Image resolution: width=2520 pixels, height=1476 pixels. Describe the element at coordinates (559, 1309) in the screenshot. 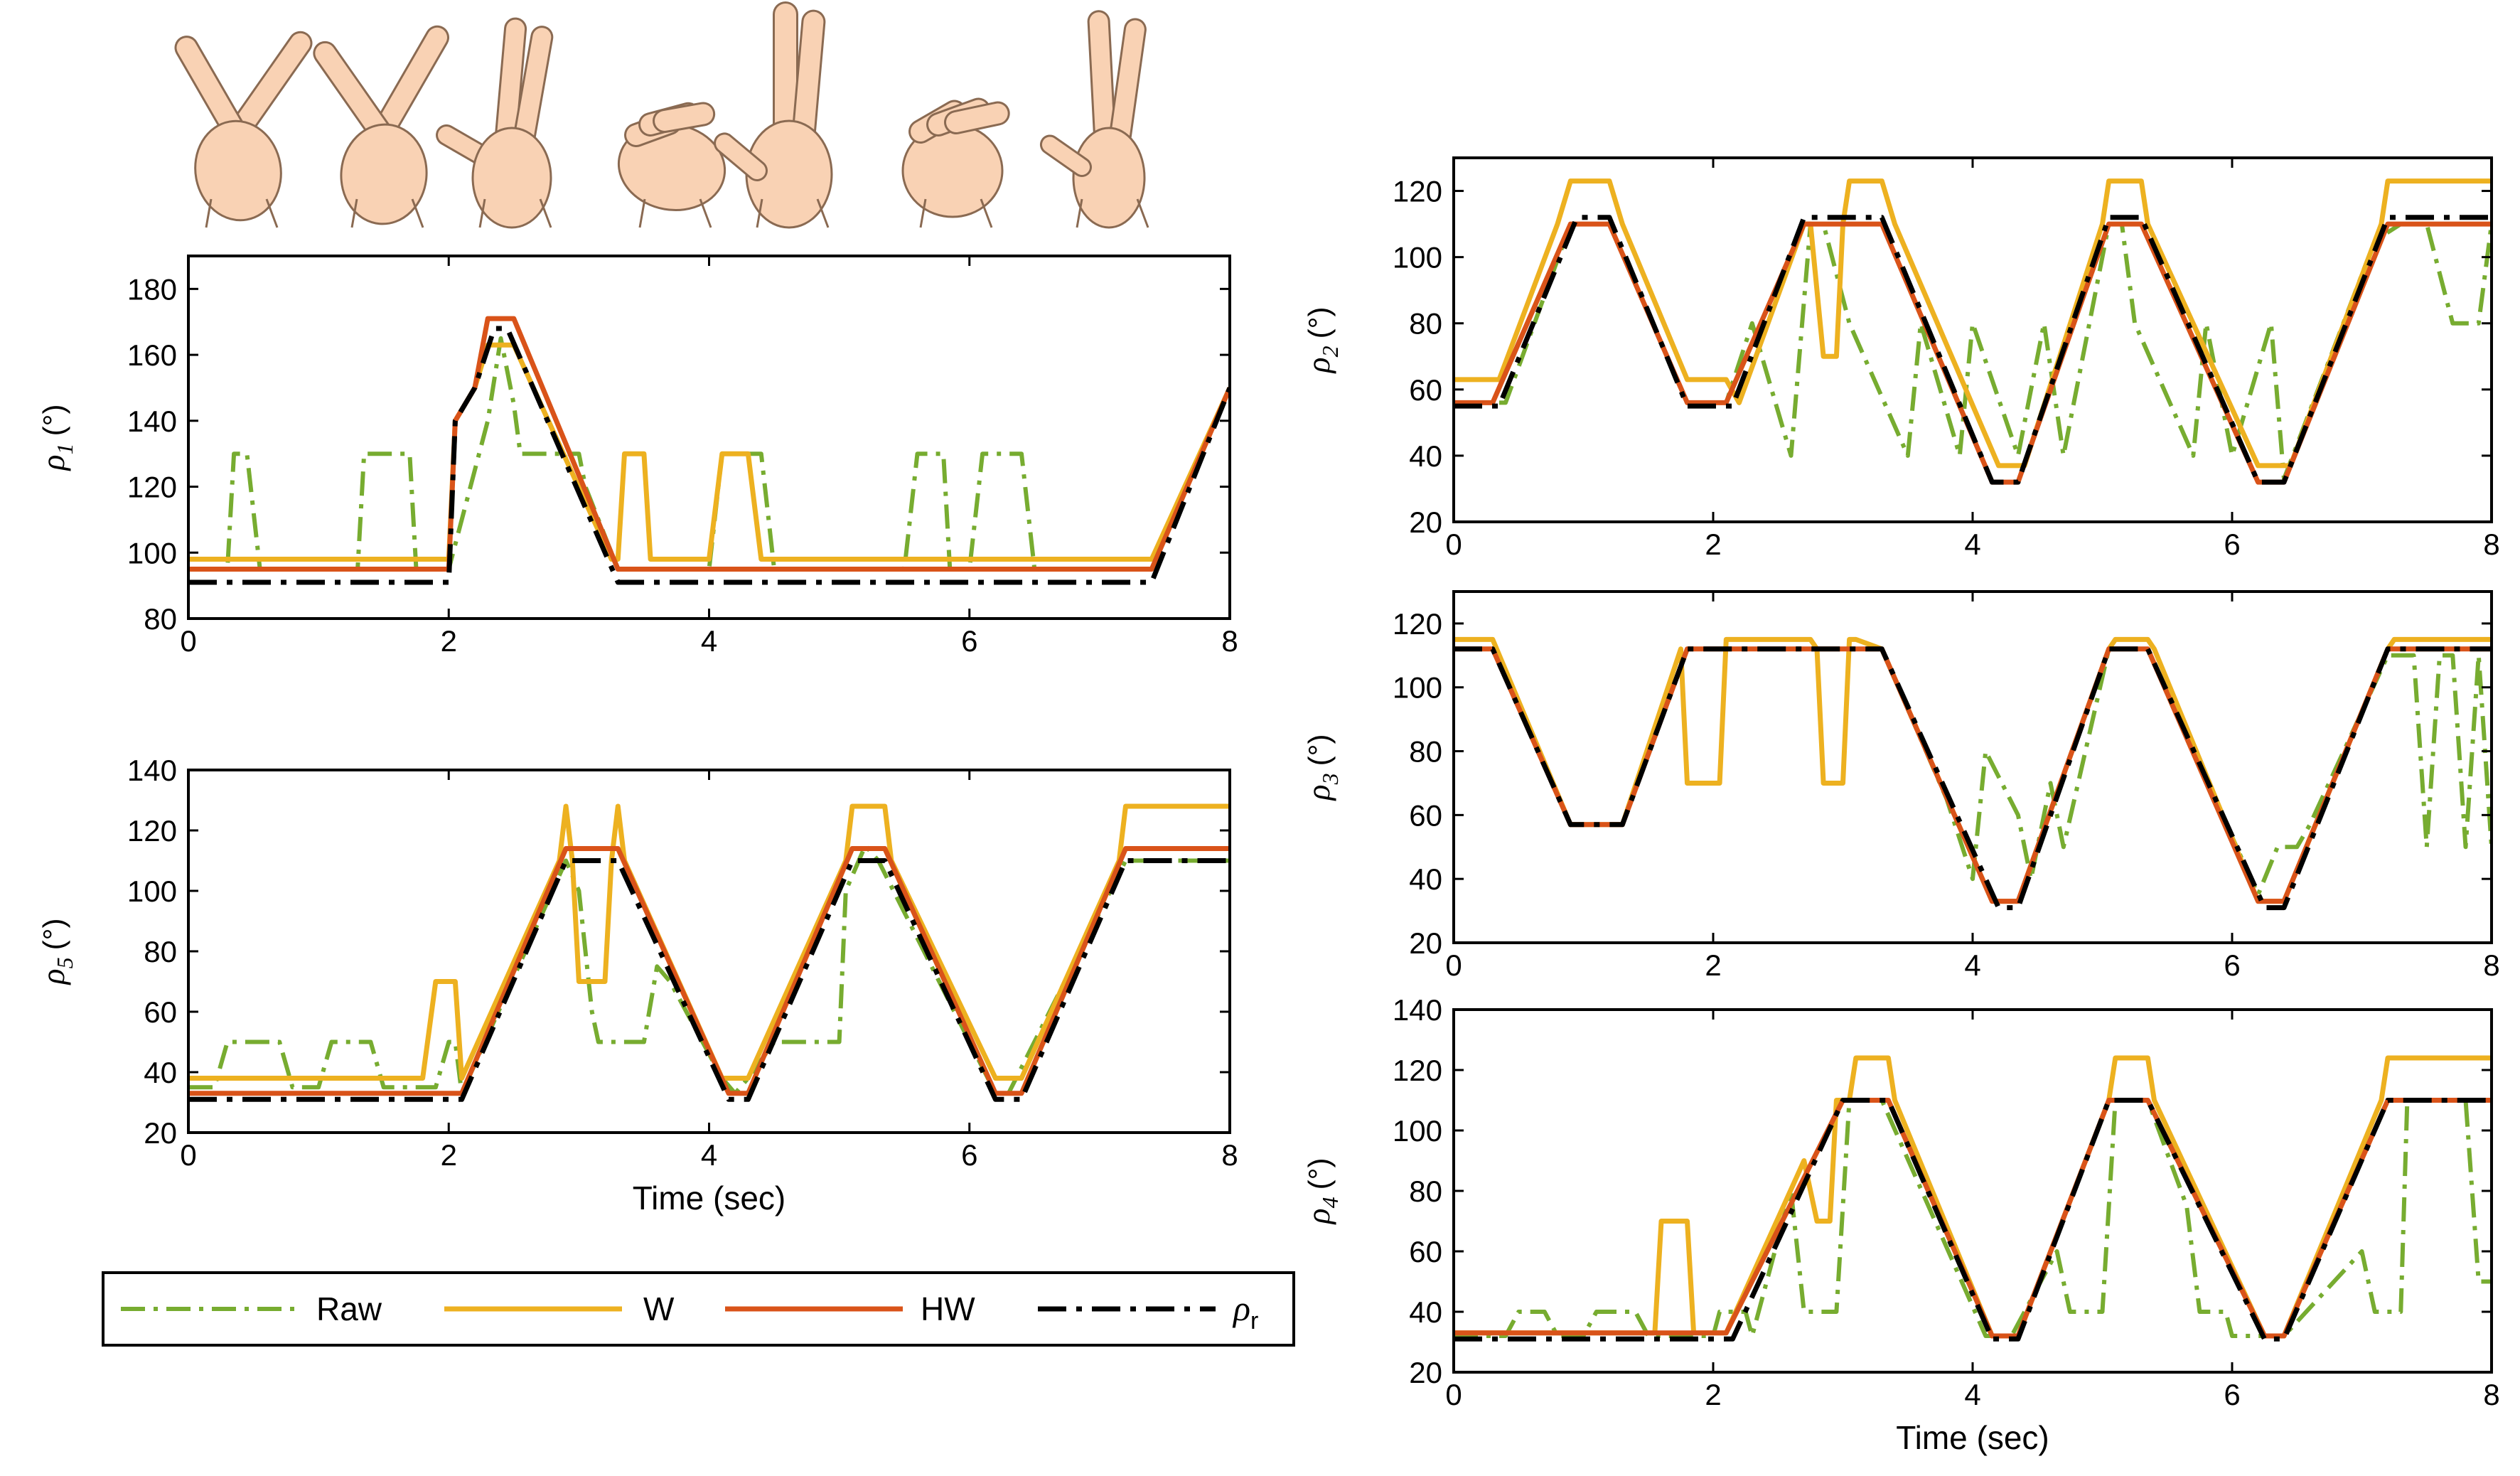

I see `legend-item-w: W` at that location.